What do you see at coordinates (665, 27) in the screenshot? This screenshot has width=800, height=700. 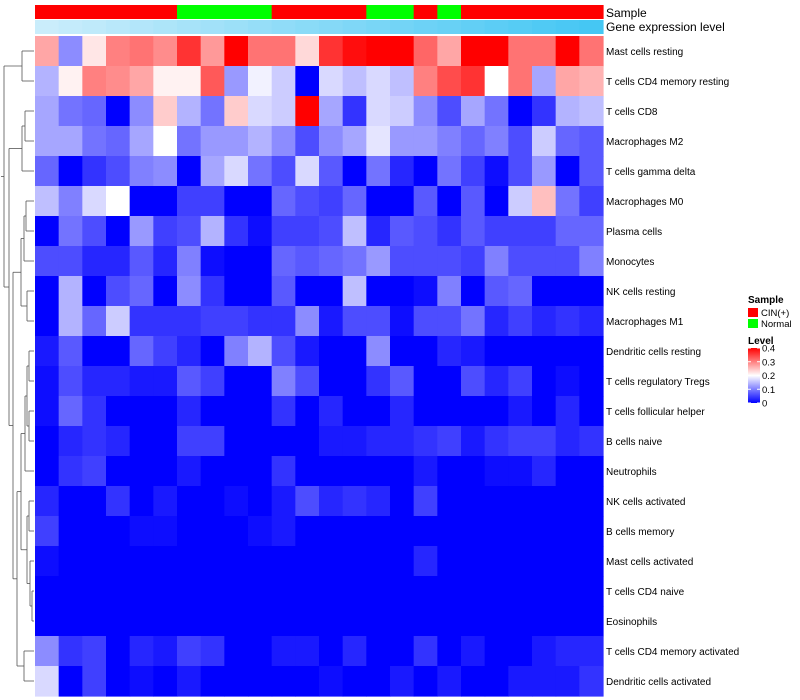 I see `annotation-title-expression: Gene expression level` at bounding box center [665, 27].